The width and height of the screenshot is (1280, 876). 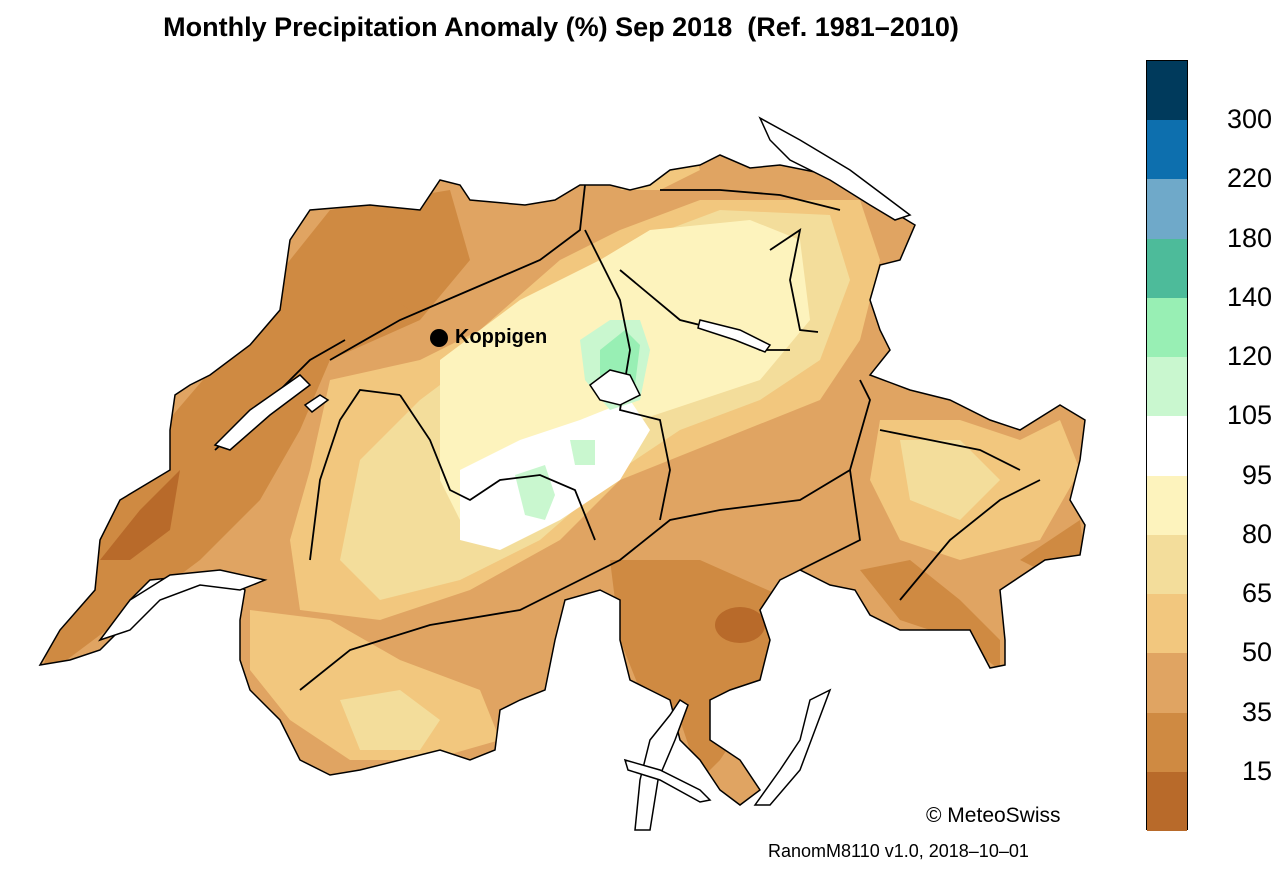 What do you see at coordinates (898, 851) in the screenshot?
I see `version-text: RanomM8110 v1.0, 2018–10–01` at bounding box center [898, 851].